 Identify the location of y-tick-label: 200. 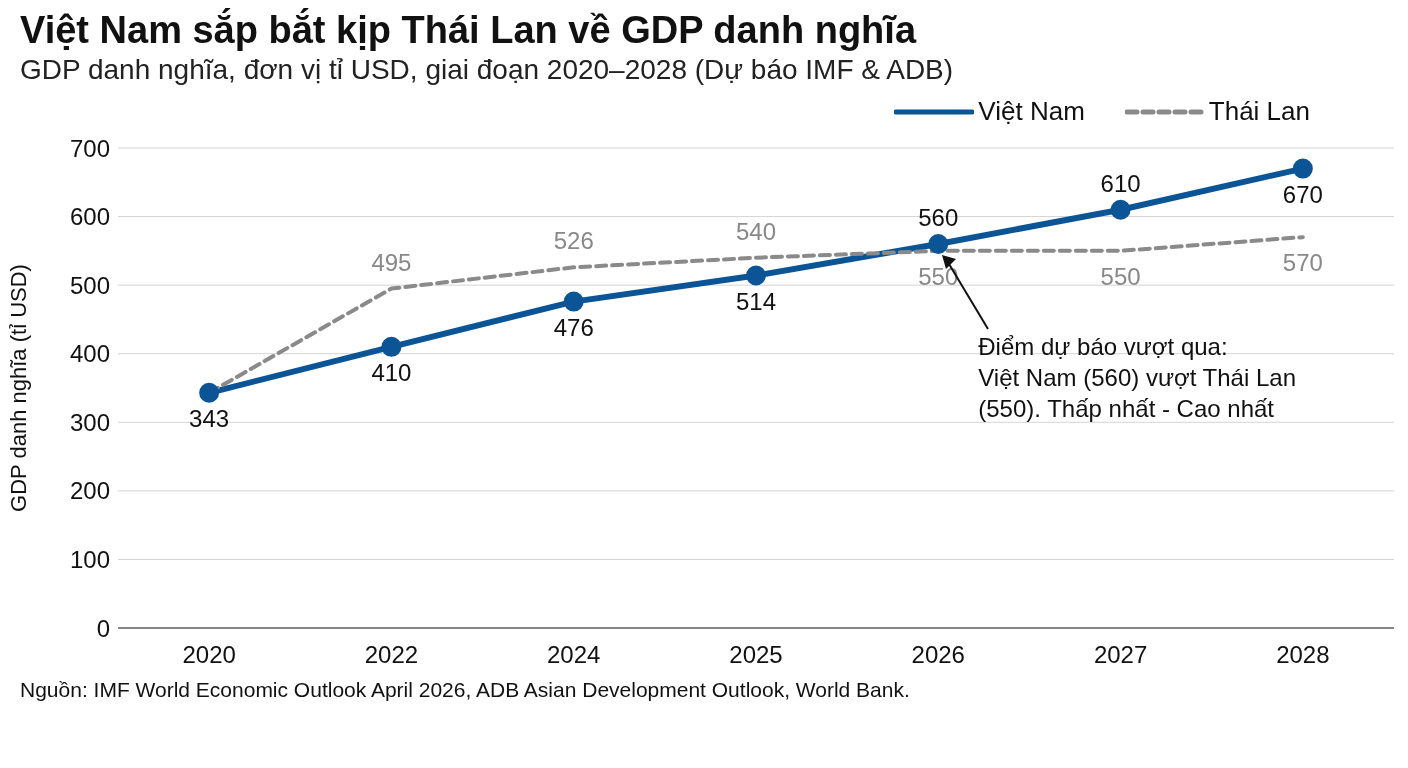
(89, 491).